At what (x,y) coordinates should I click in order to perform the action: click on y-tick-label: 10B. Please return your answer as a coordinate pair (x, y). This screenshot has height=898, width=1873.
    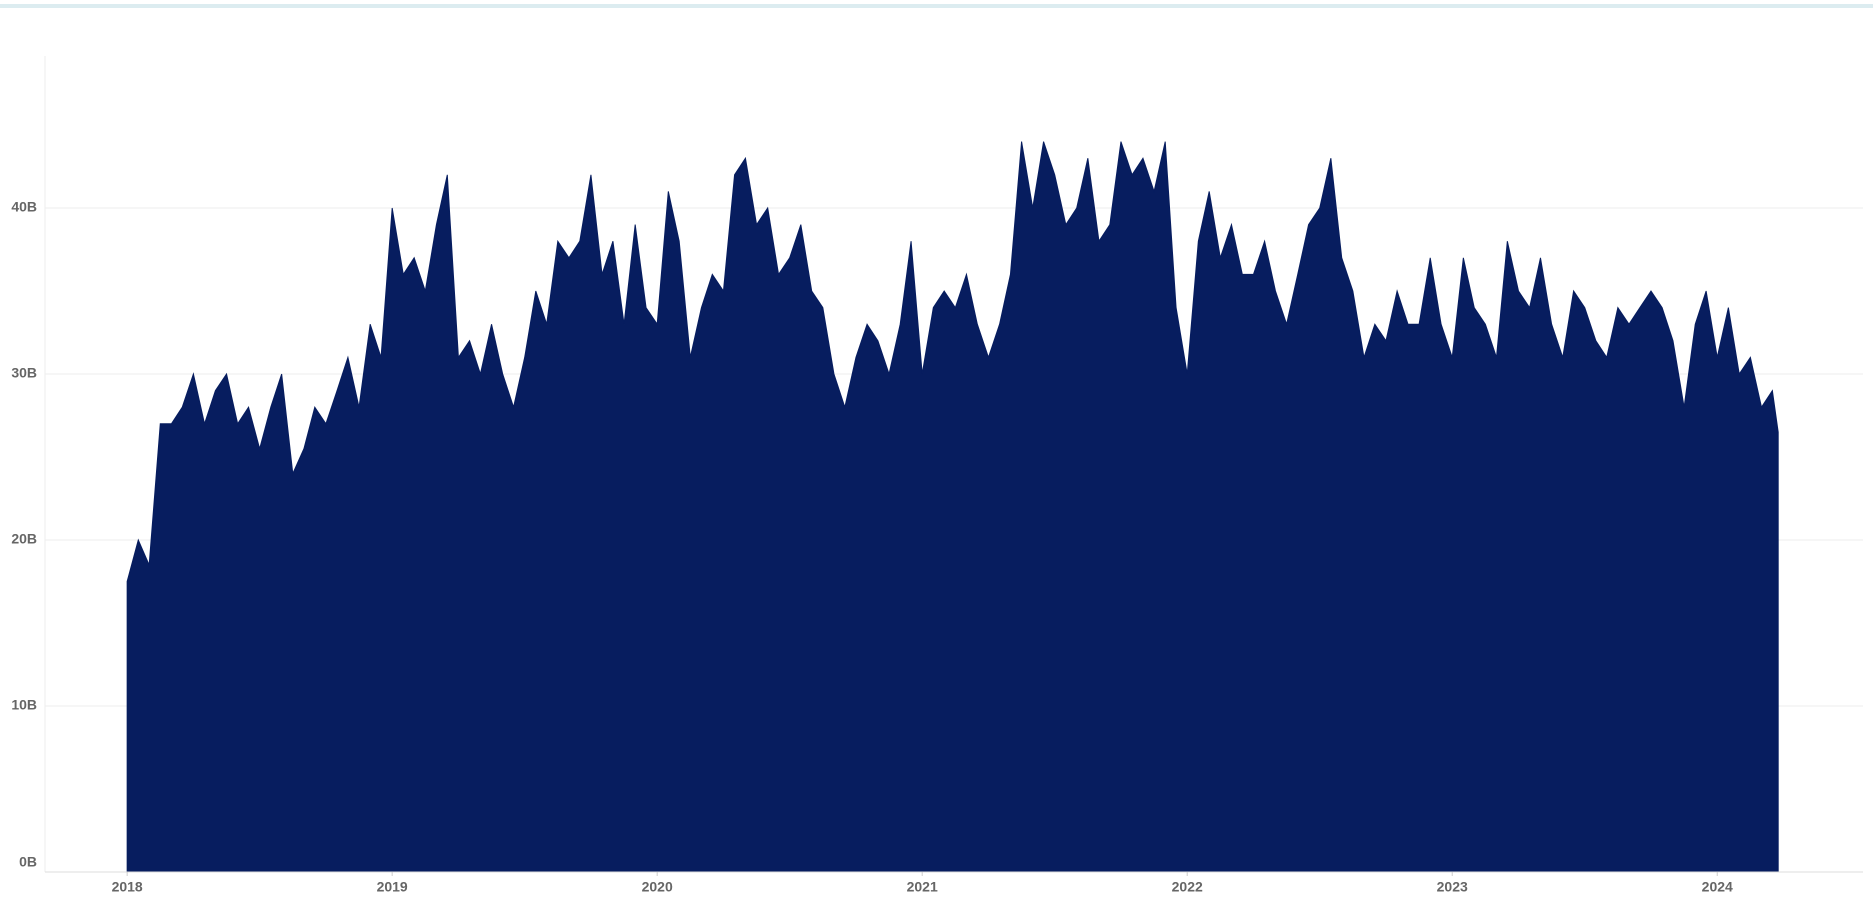
    Looking at the image, I should click on (24, 705).